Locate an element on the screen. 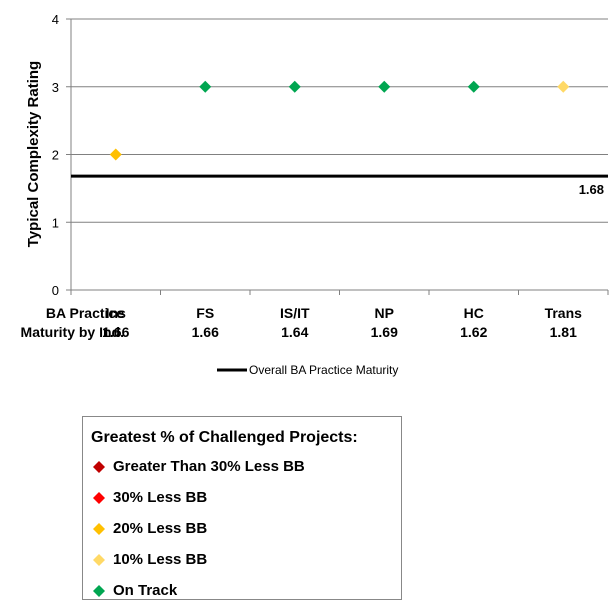  status-legend-item: 20% Less BB is located at coordinates (242, 528).